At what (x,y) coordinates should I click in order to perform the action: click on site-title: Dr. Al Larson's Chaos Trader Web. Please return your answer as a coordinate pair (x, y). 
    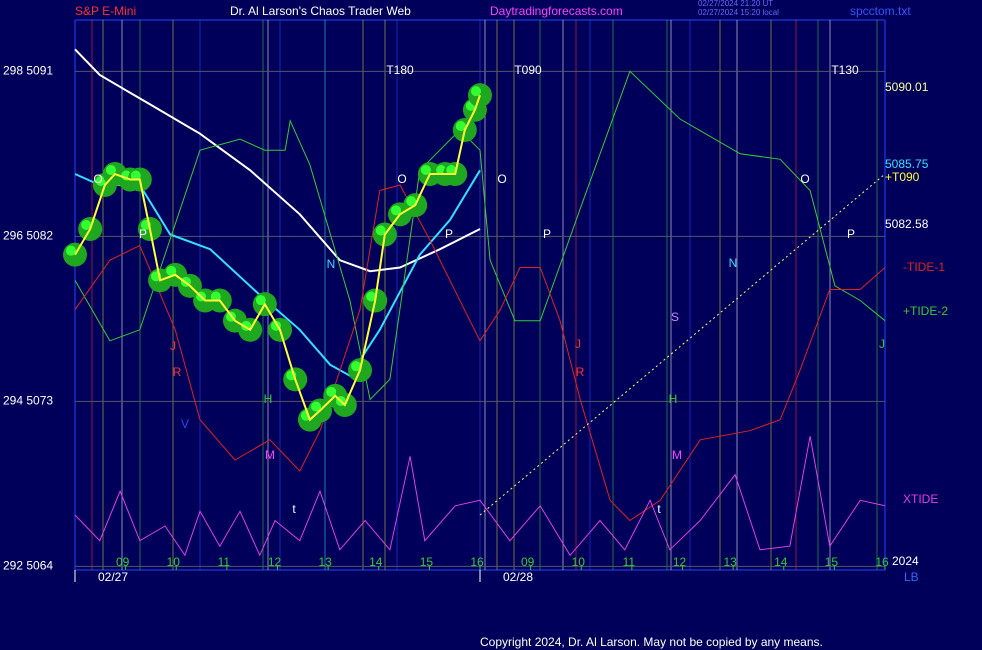
    Looking at the image, I should click on (320, 11).